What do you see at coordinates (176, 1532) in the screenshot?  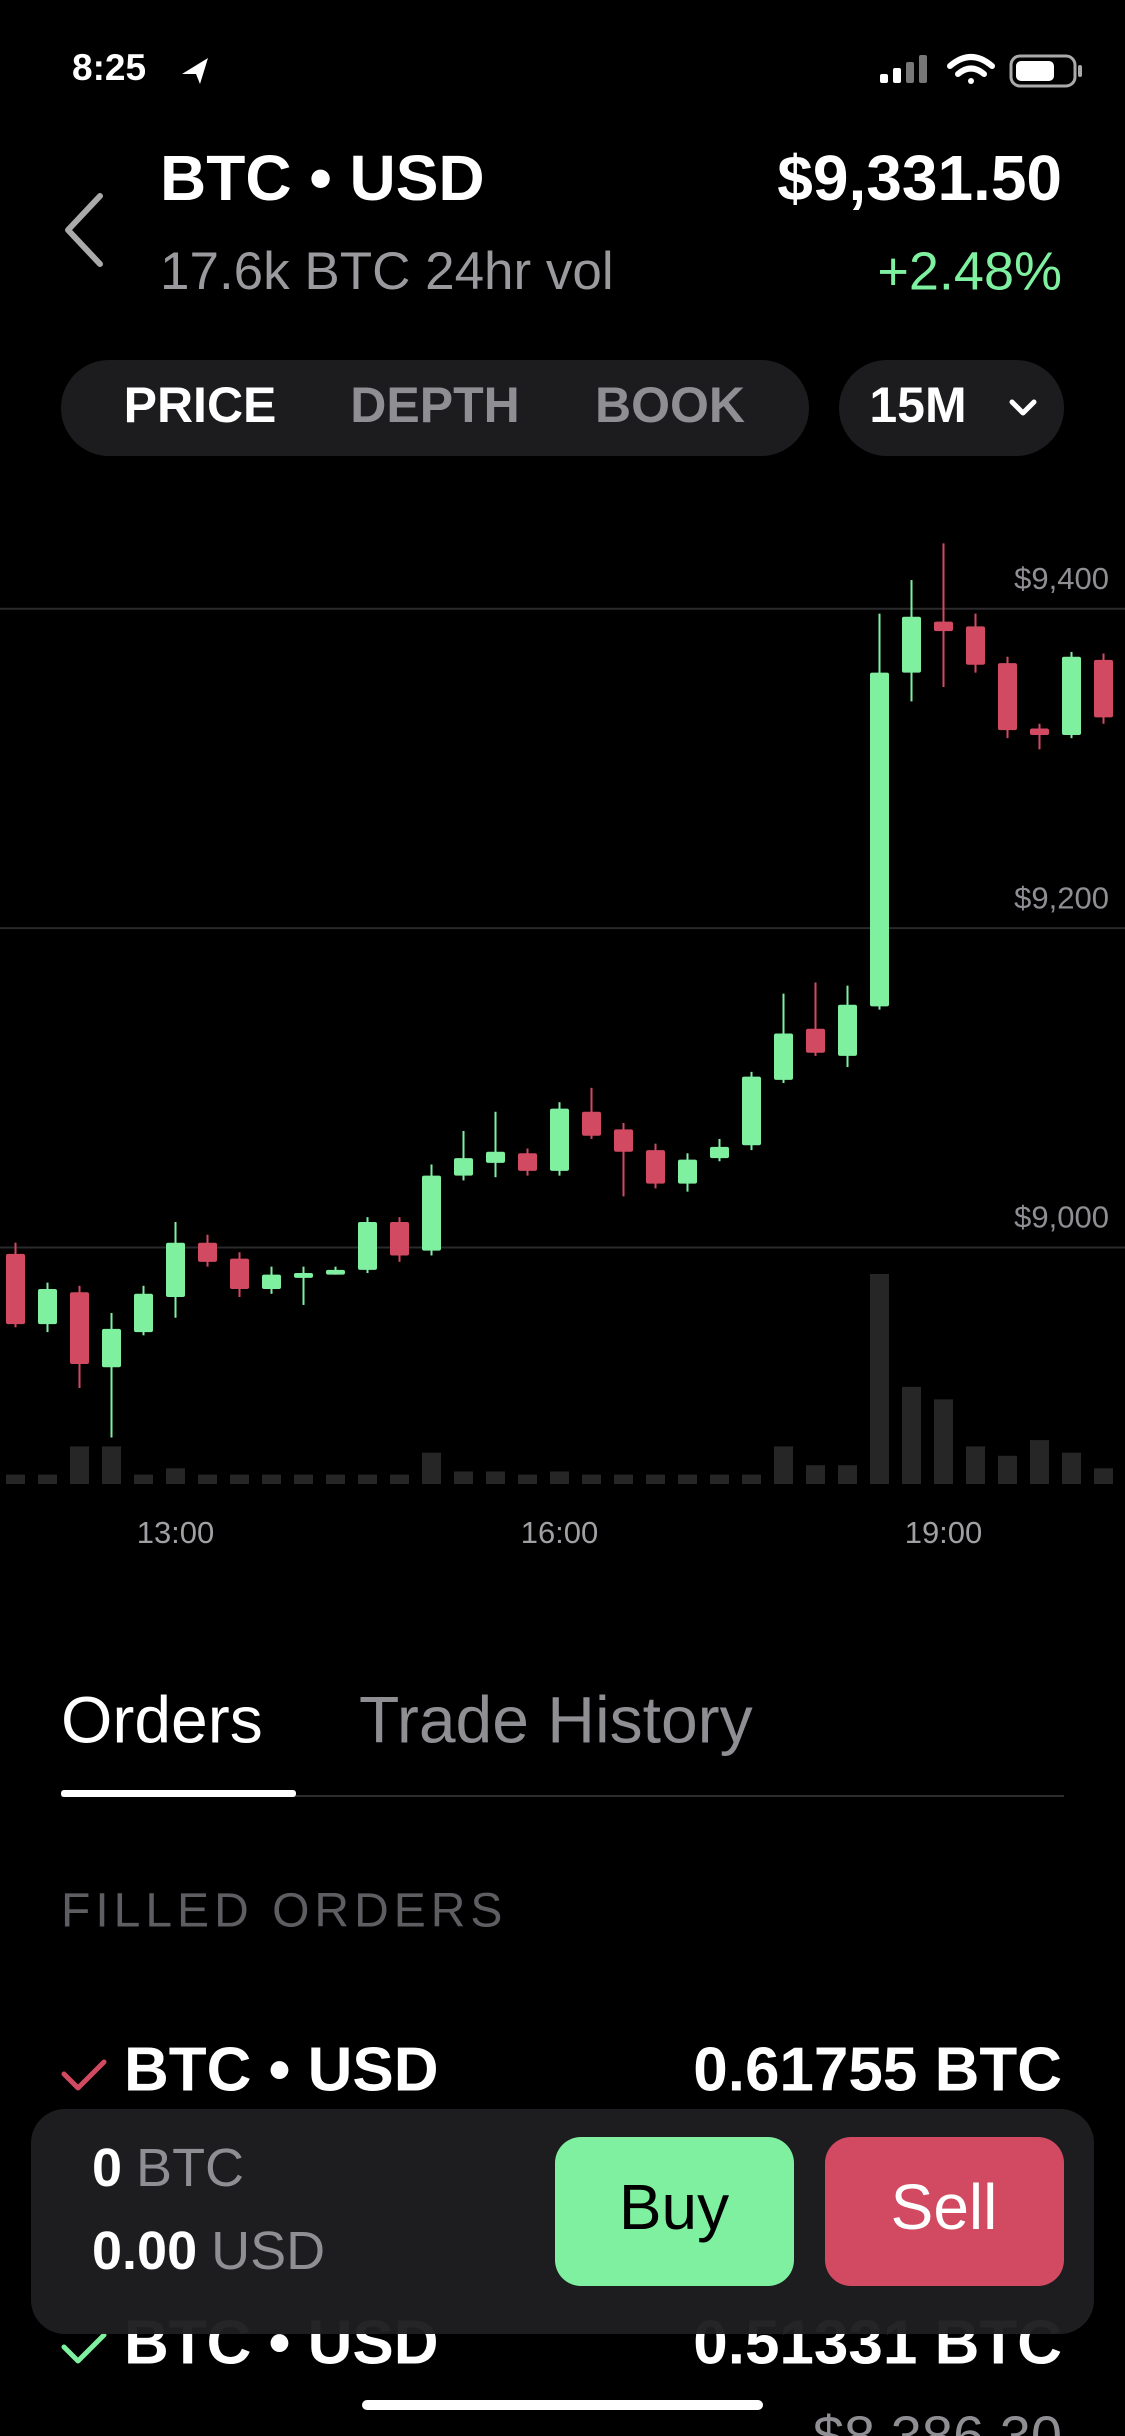 I see `x-tick-label: 13:00` at bounding box center [176, 1532].